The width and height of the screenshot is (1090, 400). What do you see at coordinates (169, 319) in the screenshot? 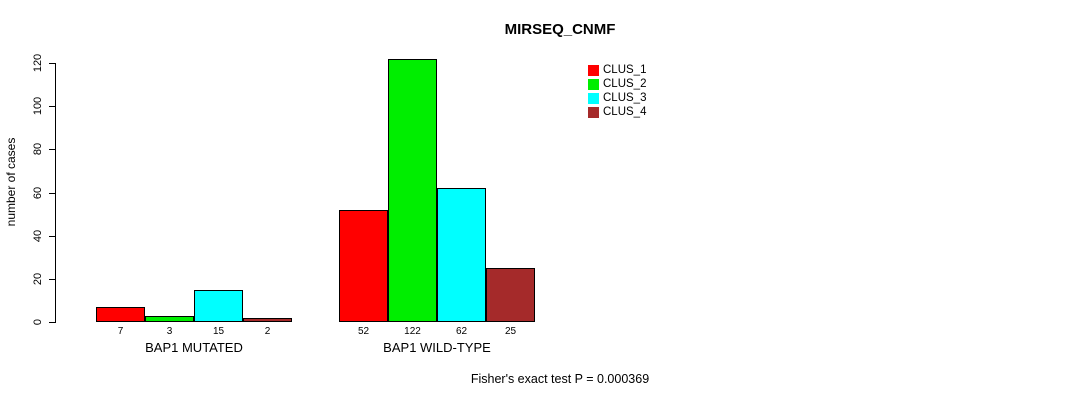
I see `bar-clus_2-bap1-mutated` at bounding box center [169, 319].